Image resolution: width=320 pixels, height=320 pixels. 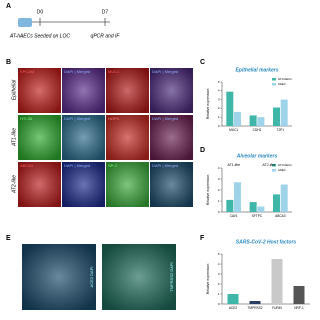 What do you see at coordinates (254, 308) in the screenshot?
I see `x-tick-label: TMPRSS2` at bounding box center [254, 308].